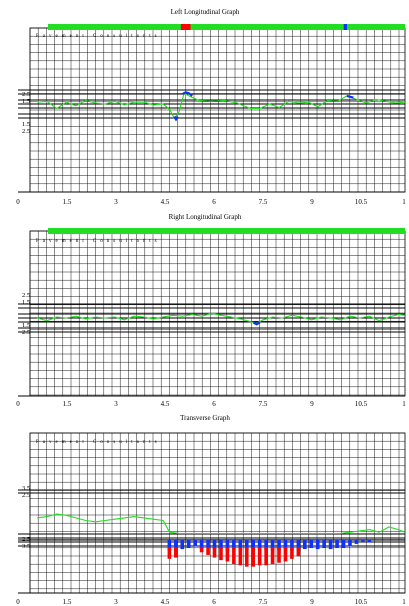 The image size is (409, 606). What do you see at coordinates (205, 12) in the screenshot?
I see `chart-title: Left Longitudinal Graph` at bounding box center [205, 12].